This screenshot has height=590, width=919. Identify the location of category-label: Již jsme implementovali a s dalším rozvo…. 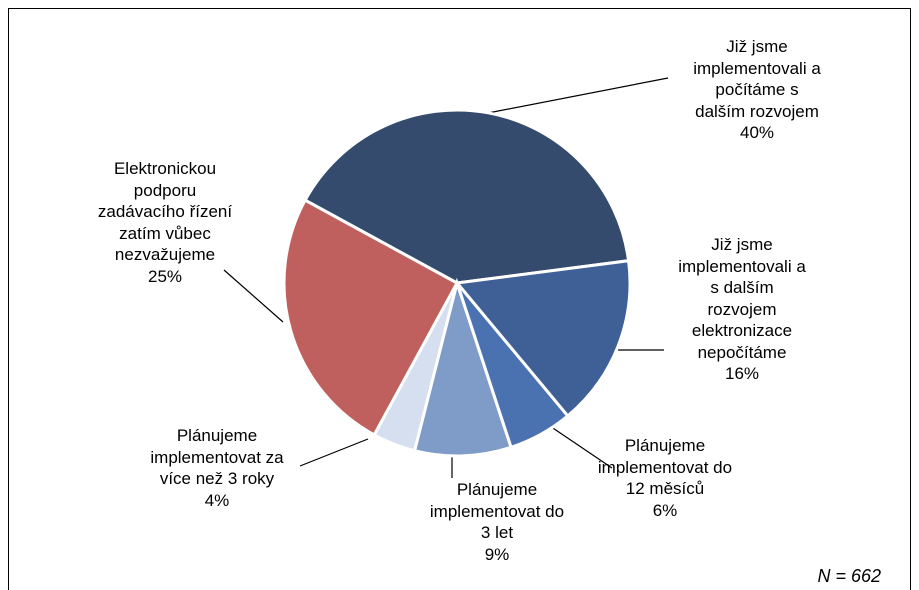
(742, 298).